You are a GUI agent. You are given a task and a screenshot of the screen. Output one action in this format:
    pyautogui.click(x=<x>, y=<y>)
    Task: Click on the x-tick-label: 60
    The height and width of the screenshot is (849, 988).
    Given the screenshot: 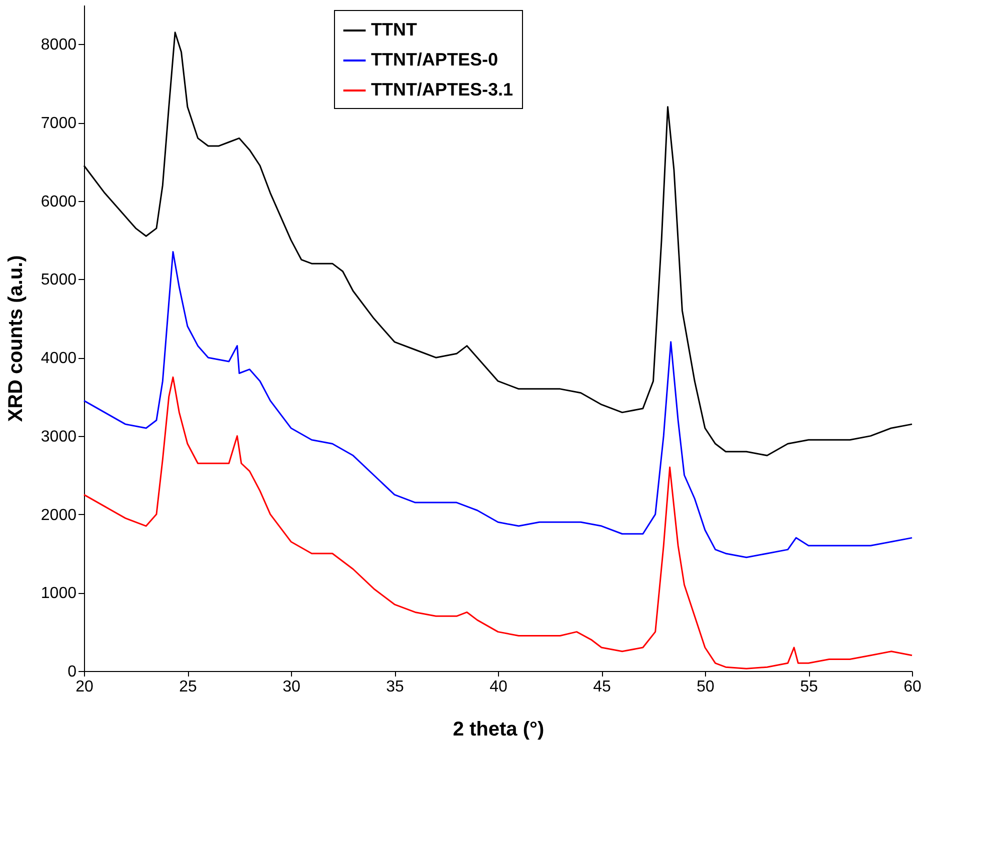 What is the action you would take?
    pyautogui.click(x=913, y=687)
    